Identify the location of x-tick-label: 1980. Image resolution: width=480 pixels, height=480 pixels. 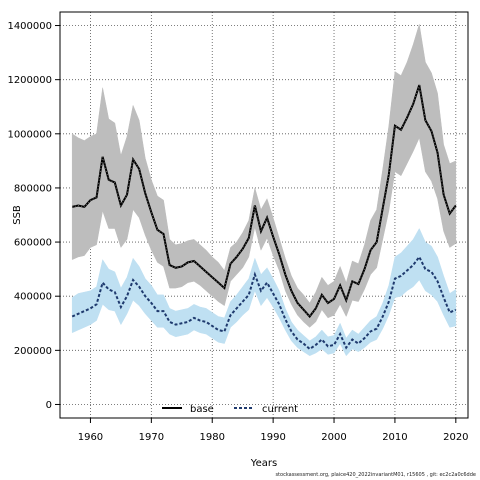
(212, 437).